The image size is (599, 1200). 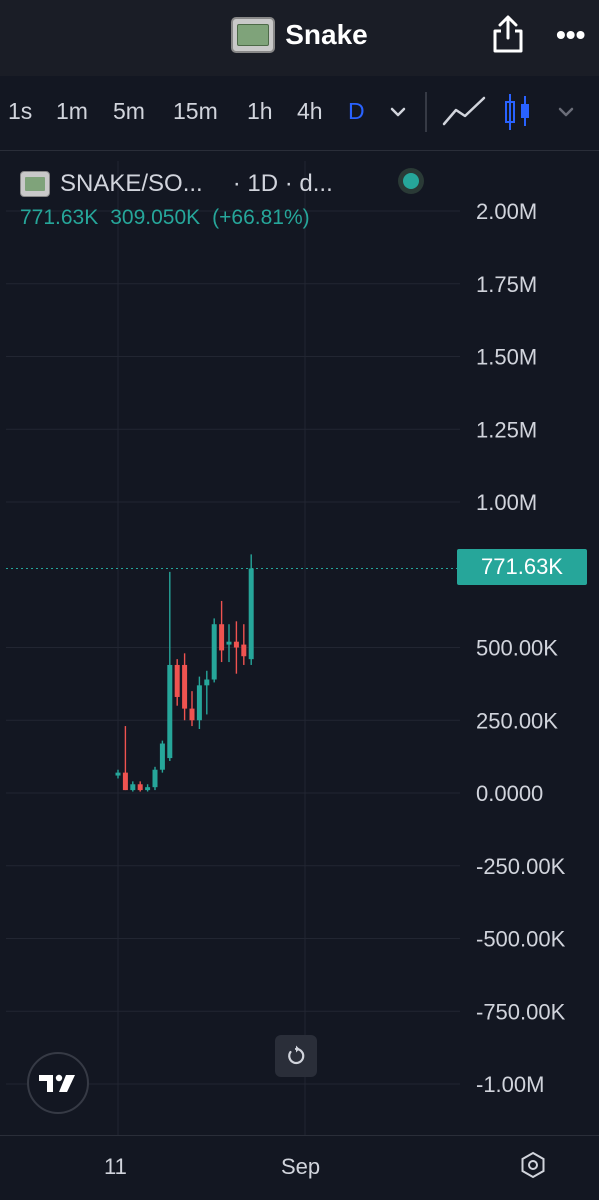 I want to click on y-tick-label: 0.0000, so click(x=509, y=793).